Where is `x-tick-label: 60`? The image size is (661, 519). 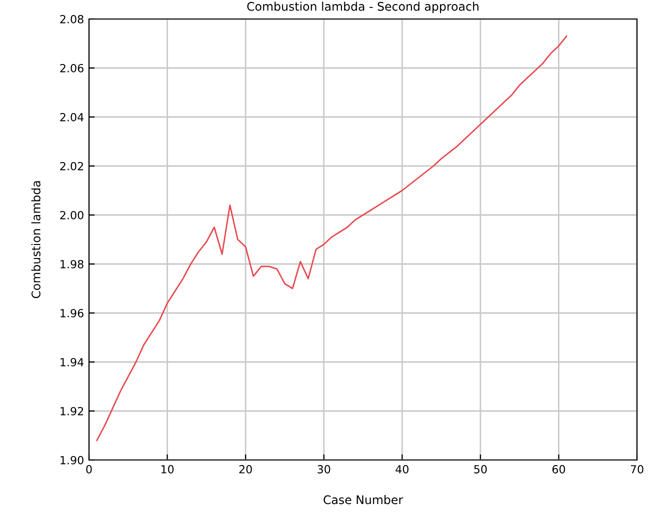 x-tick-label: 60 is located at coordinates (559, 469).